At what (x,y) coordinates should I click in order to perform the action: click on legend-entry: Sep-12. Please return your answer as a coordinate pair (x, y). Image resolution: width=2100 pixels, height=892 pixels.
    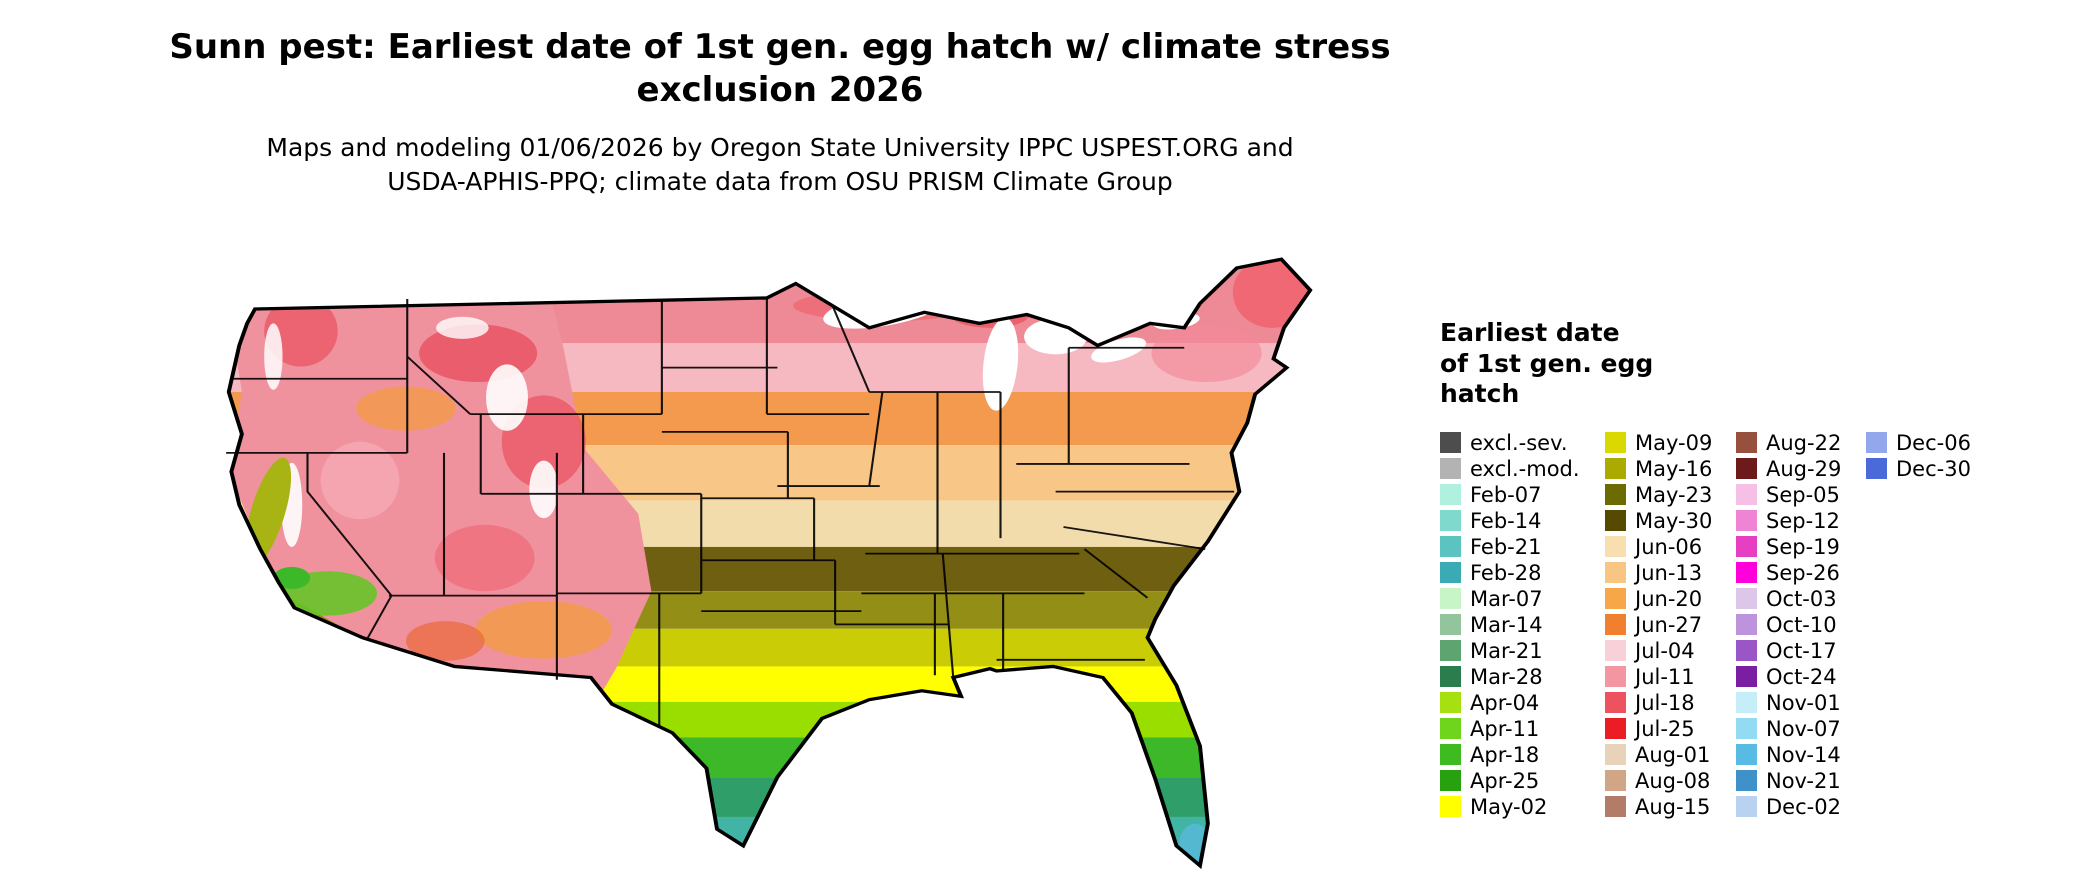
    Looking at the image, I should click on (1801, 521).